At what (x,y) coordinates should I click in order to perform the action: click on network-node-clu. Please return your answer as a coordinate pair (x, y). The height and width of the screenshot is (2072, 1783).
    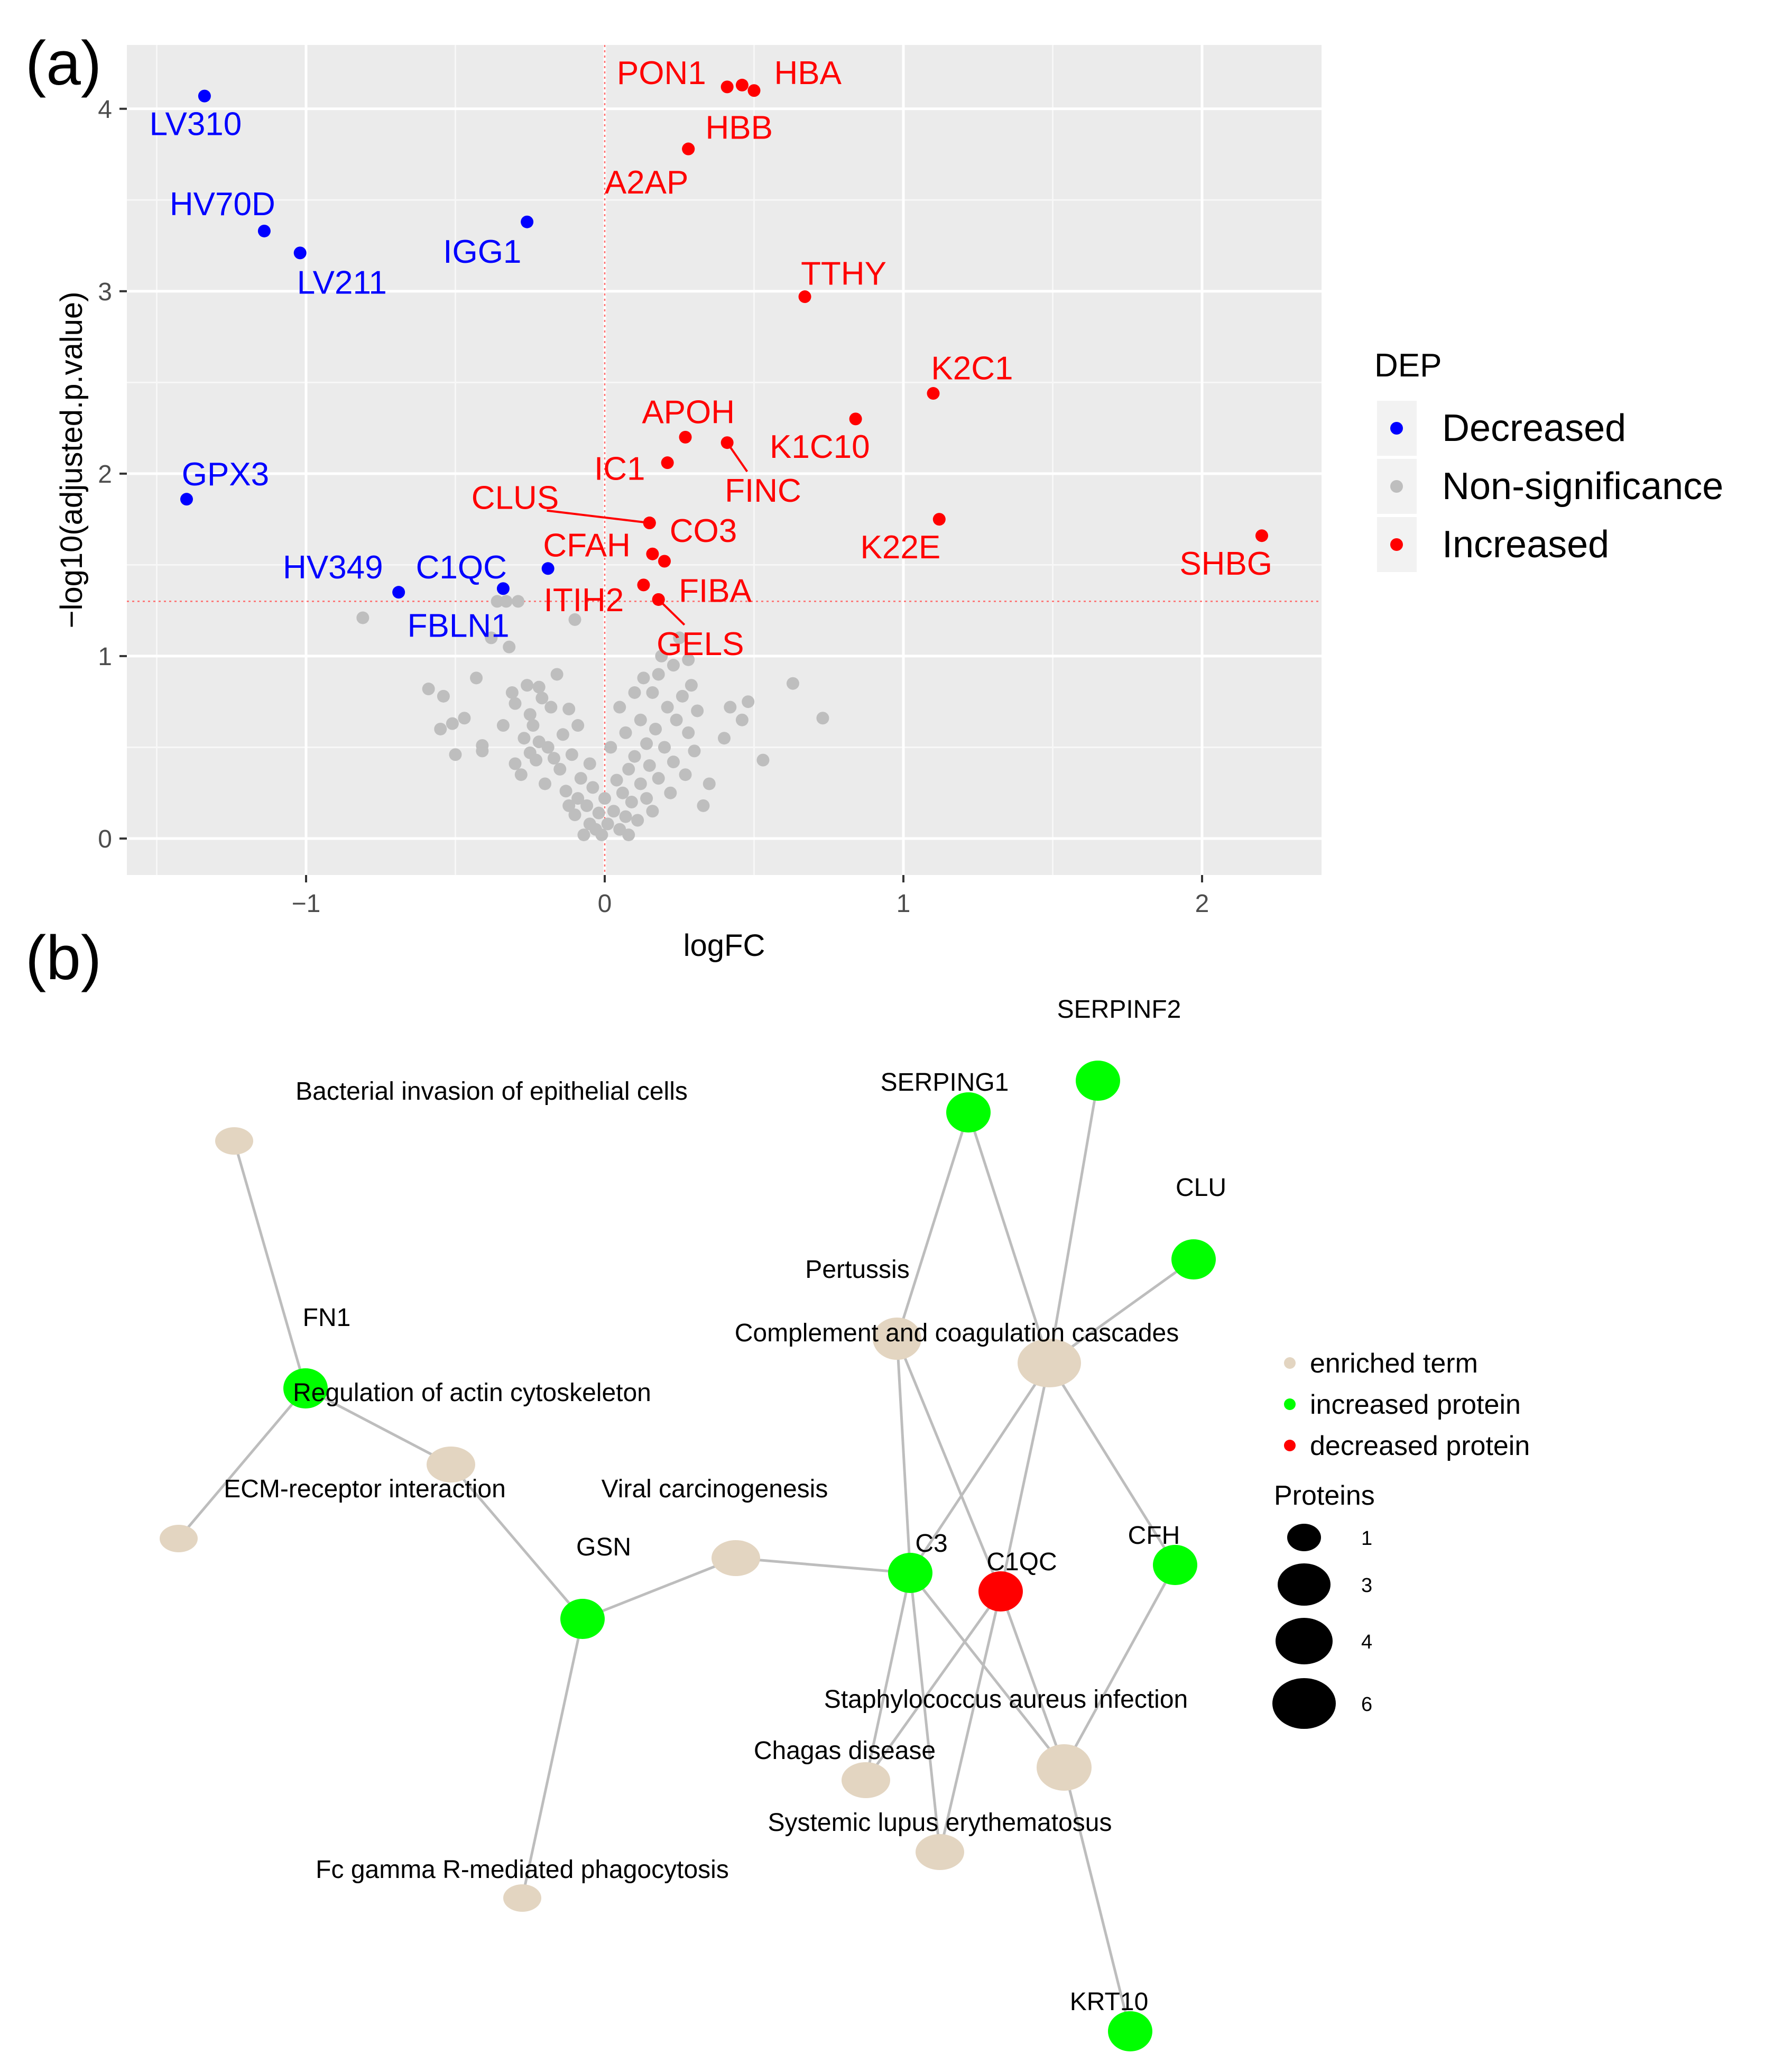
    Looking at the image, I should click on (1193, 1259).